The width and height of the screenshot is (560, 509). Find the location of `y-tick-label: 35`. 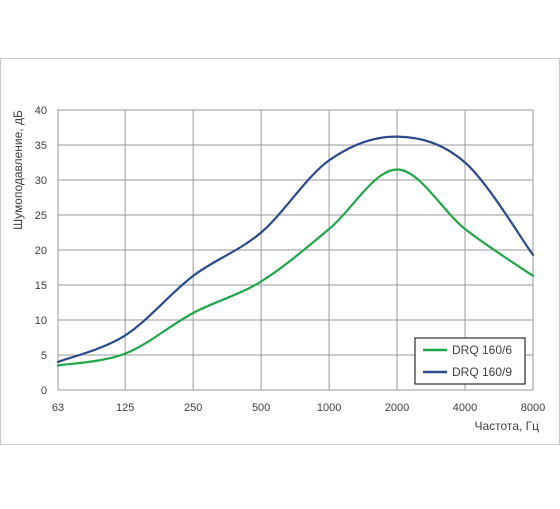

y-tick-label: 35 is located at coordinates (41, 146).